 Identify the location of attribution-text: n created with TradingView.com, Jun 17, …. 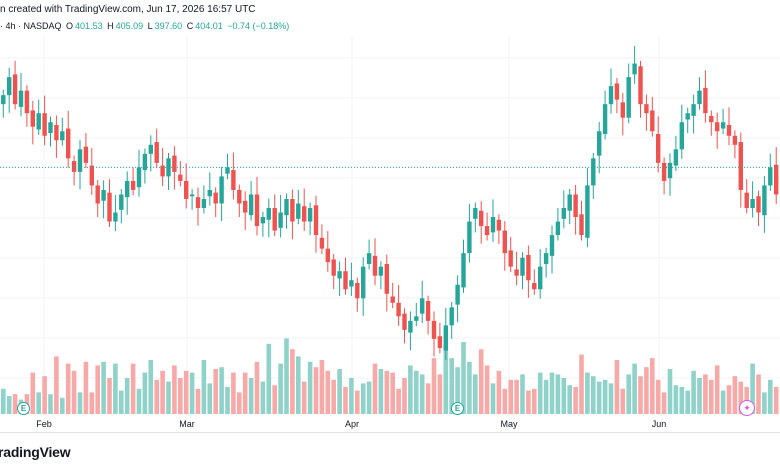
(128, 9).